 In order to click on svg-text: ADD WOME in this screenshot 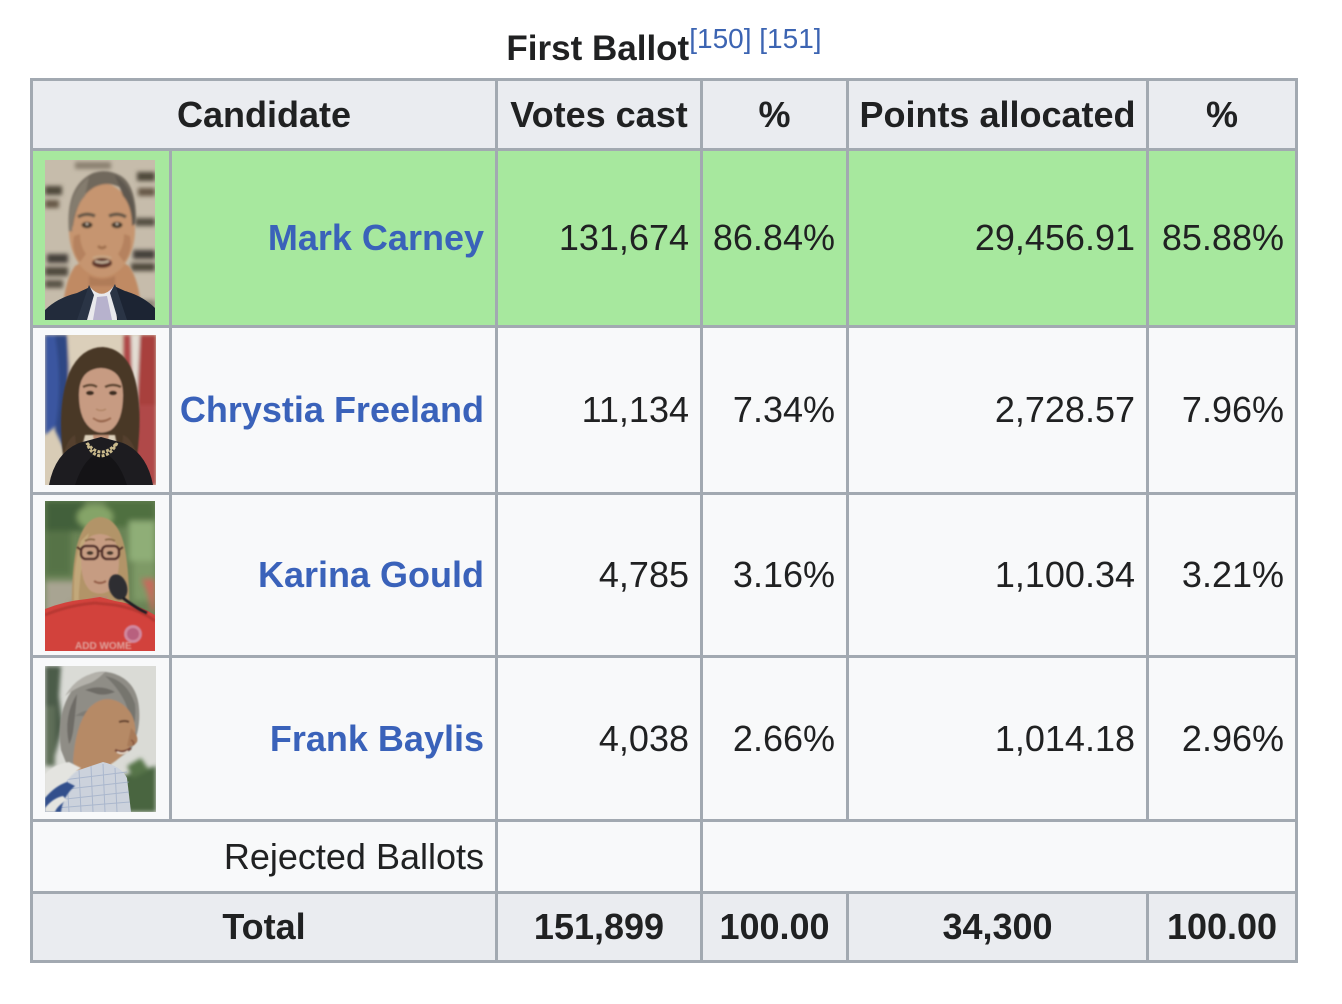, I will do `click(103, 646)`.